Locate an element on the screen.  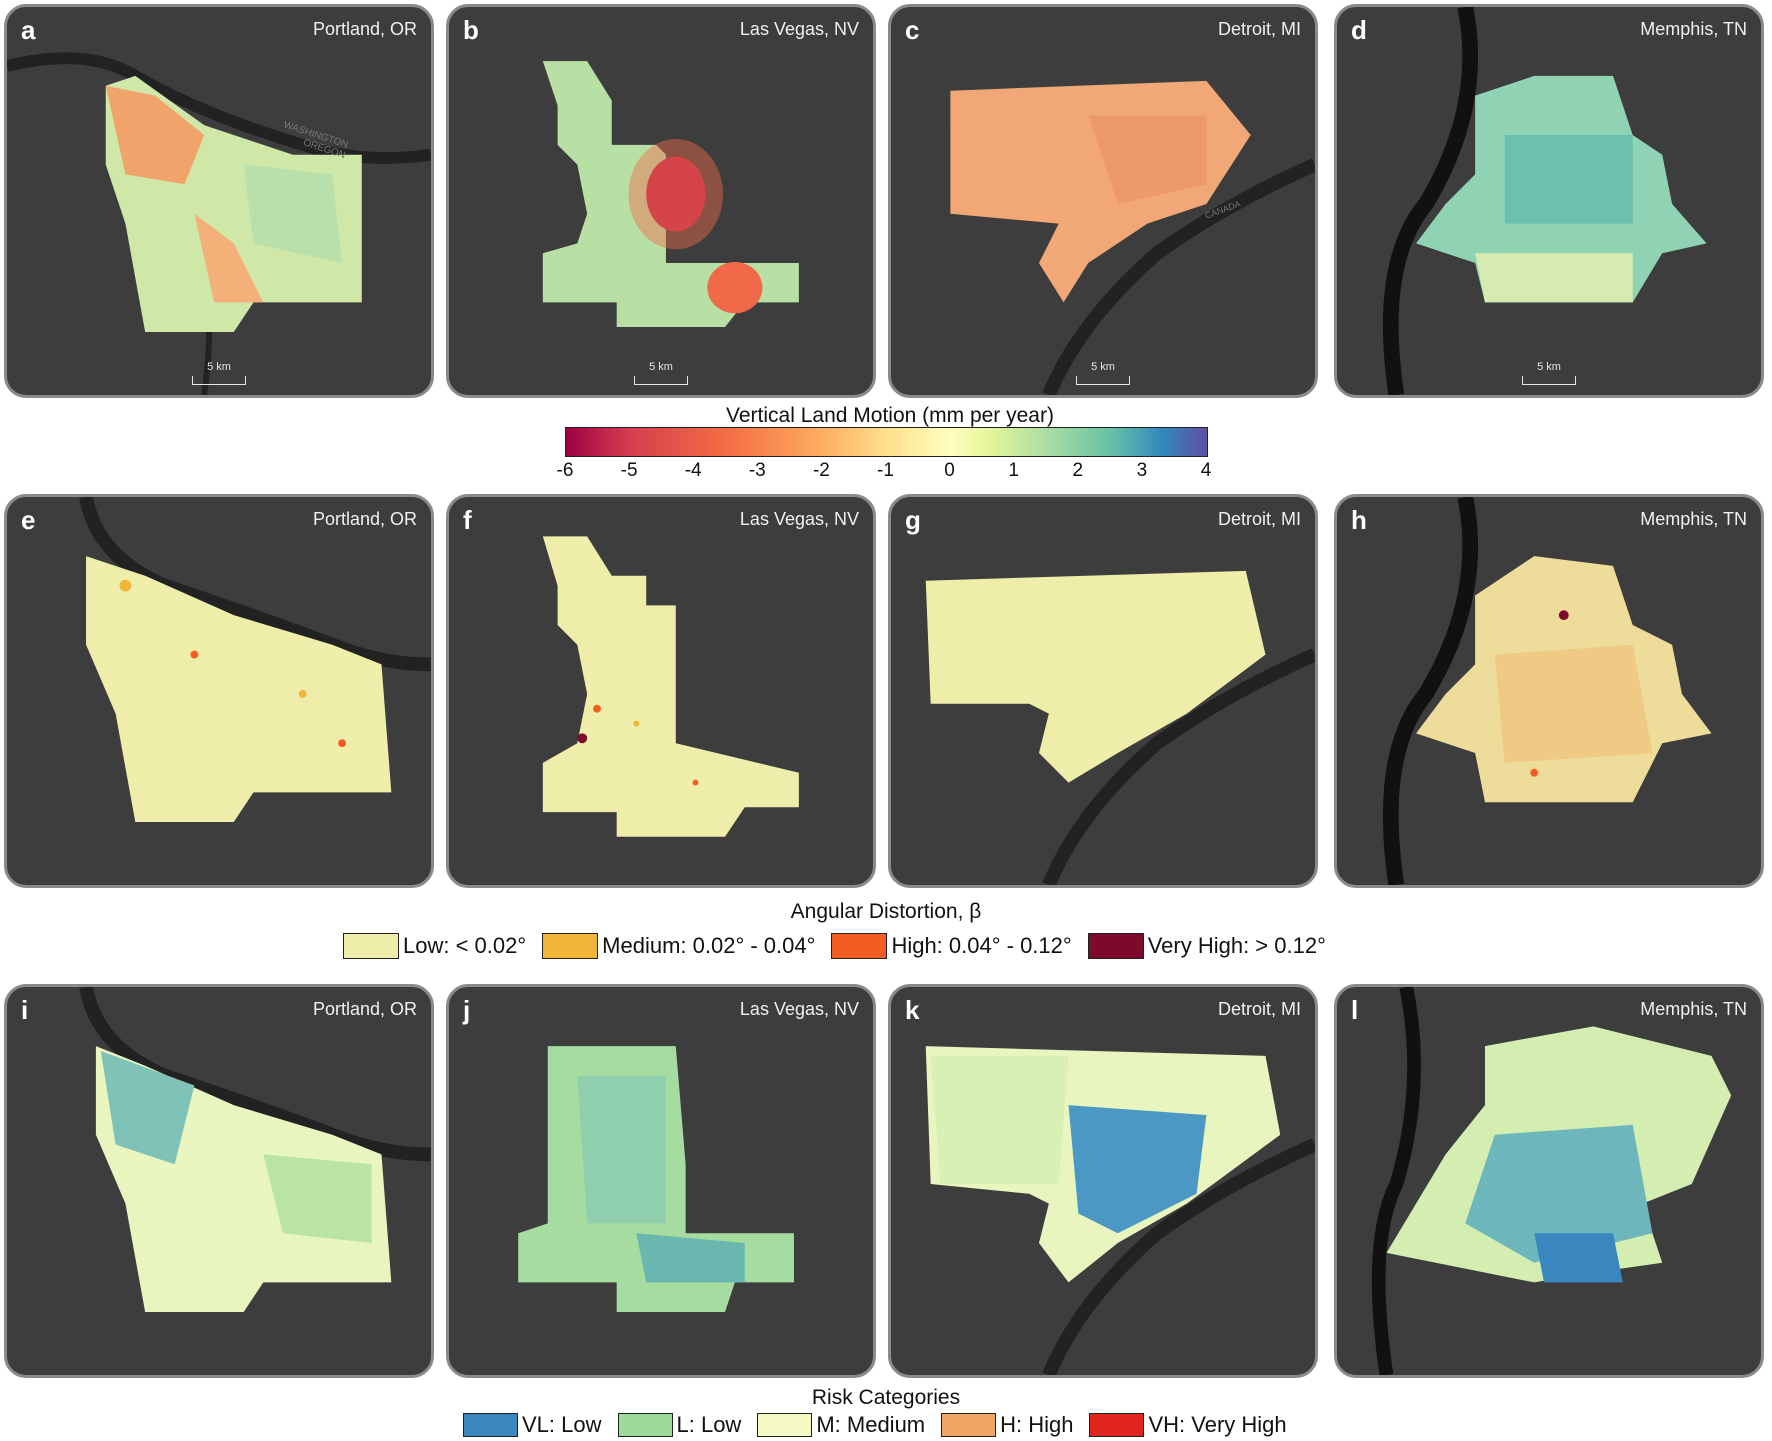
panel-letter: e is located at coordinates (28, 520).